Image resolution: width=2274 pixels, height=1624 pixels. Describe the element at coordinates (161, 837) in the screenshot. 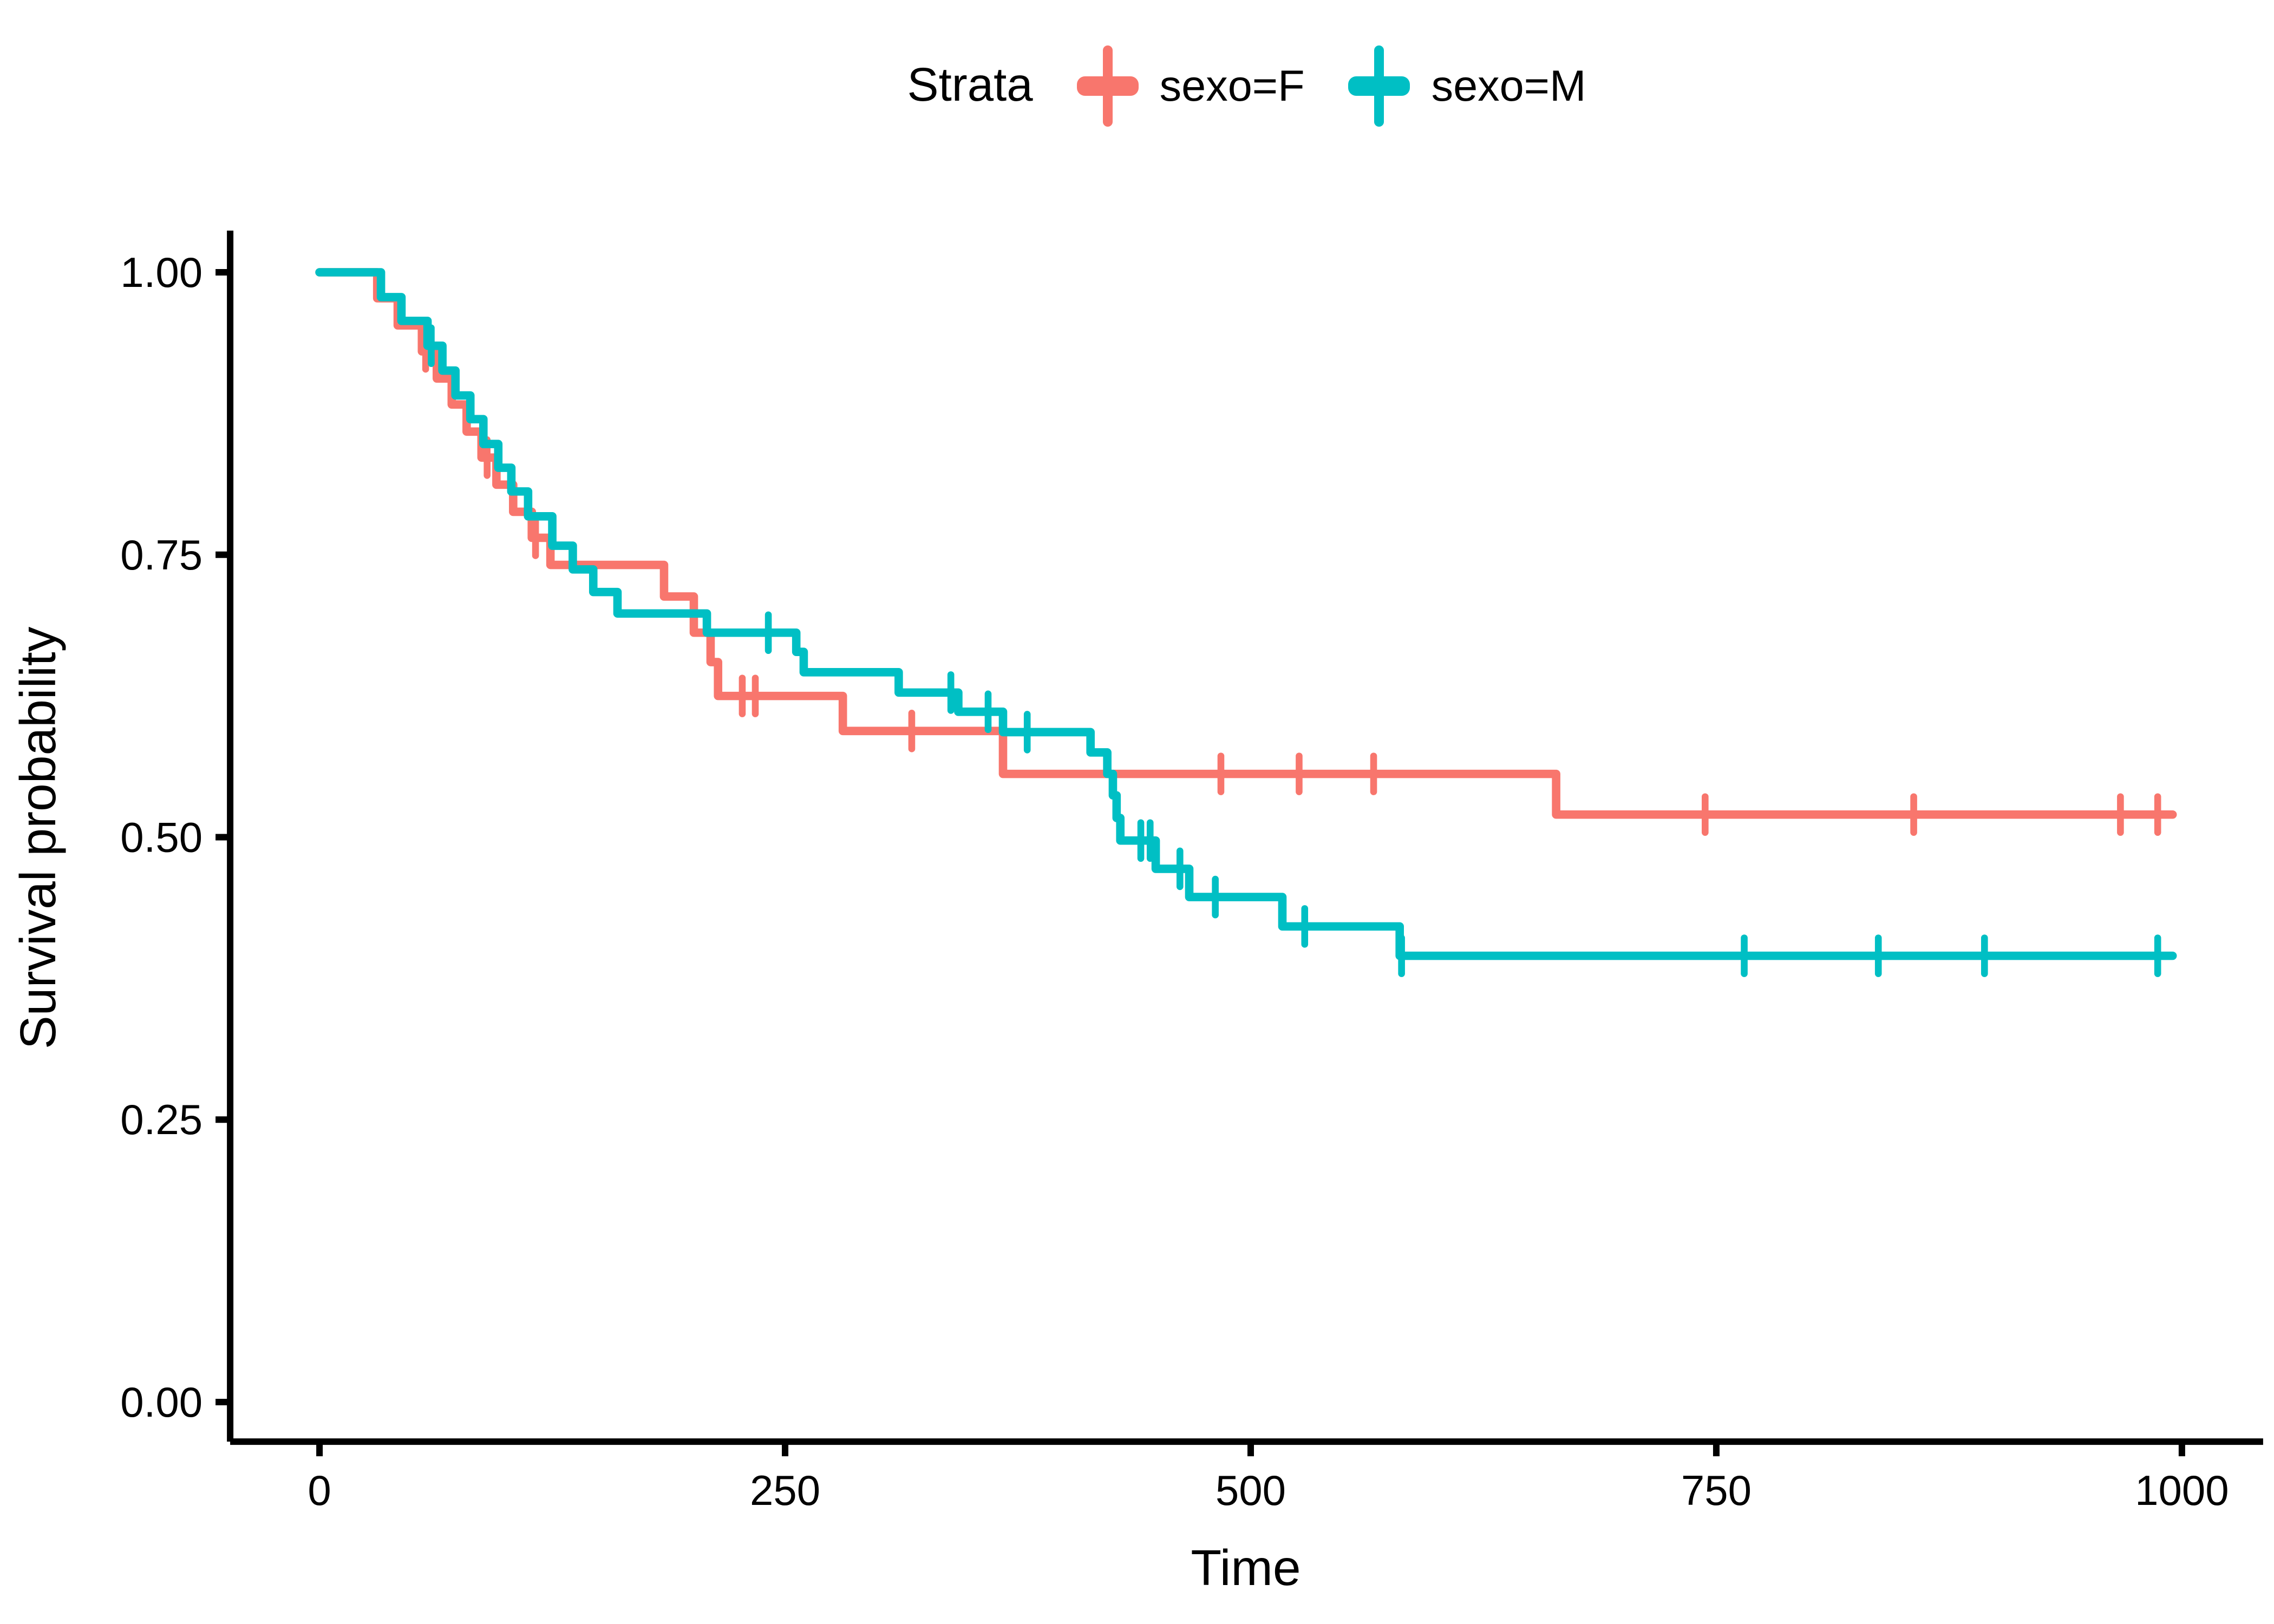

I see `y-tick-label: 0.50` at that location.